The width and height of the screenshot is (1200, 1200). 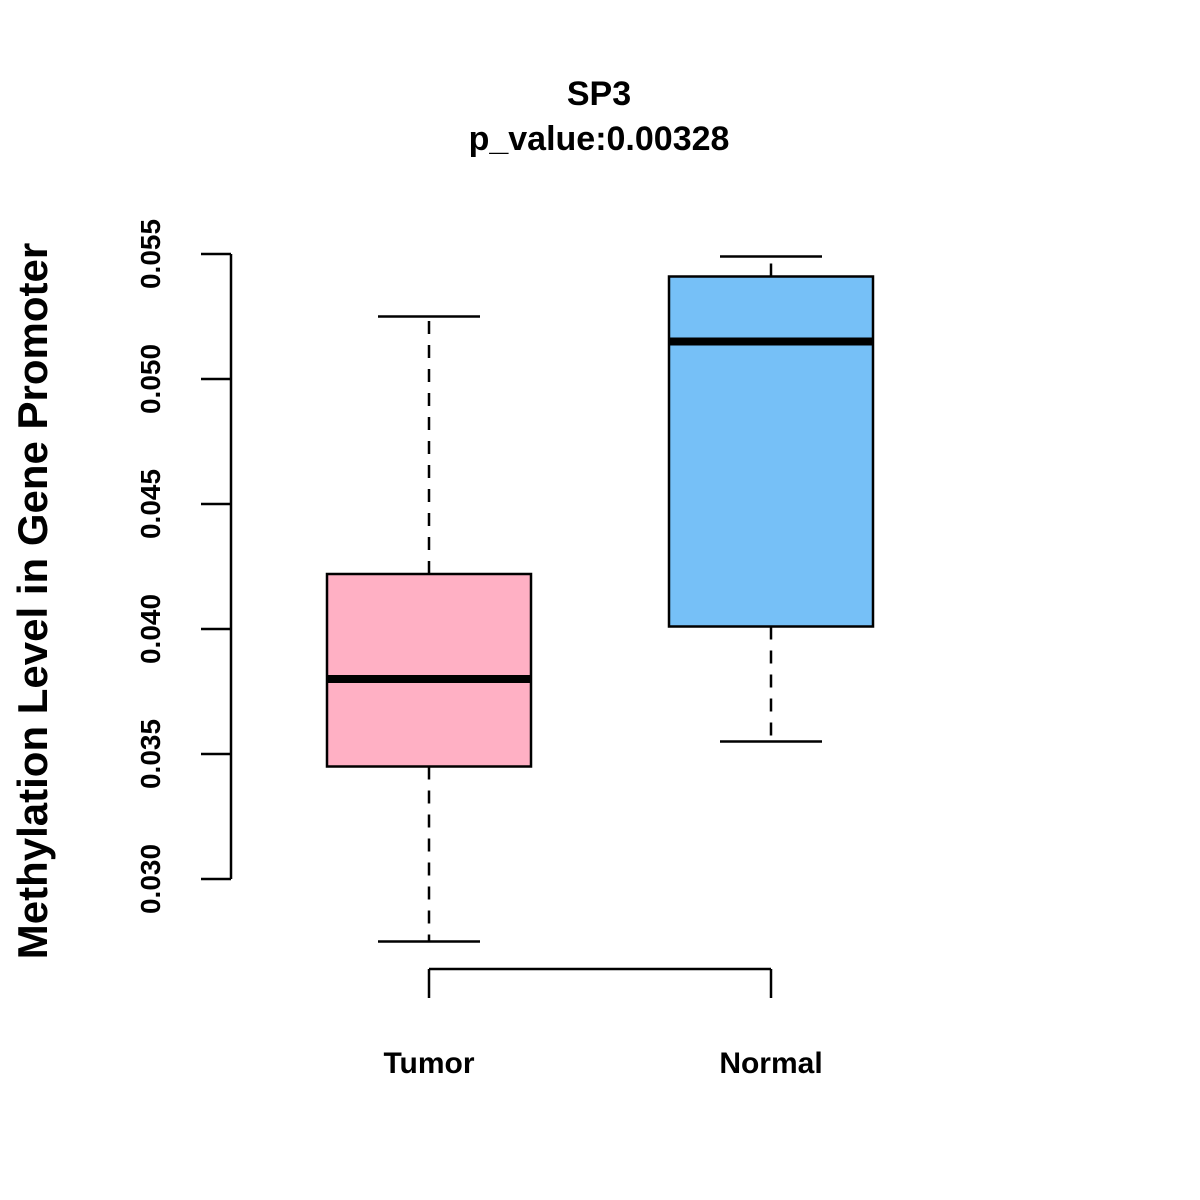 What do you see at coordinates (599, 139) in the screenshot?
I see `chart-subtitle: p_value:0.00328` at bounding box center [599, 139].